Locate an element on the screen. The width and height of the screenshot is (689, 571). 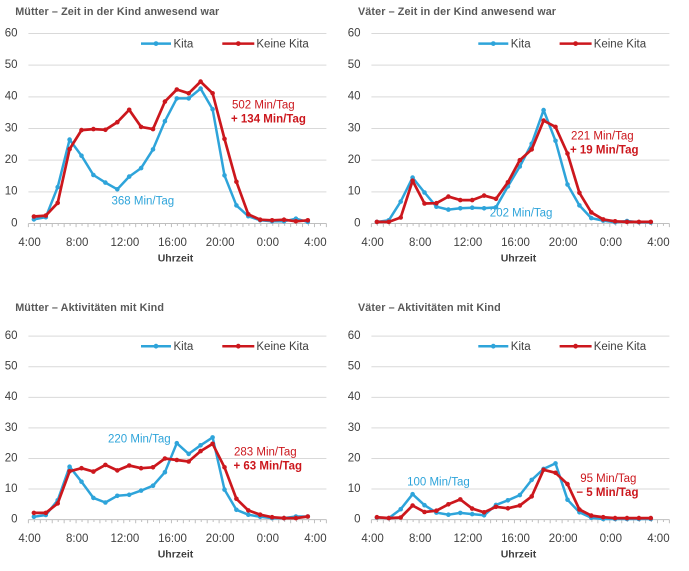
svg-text: 95 Min/Tag is located at coordinates (608, 479).